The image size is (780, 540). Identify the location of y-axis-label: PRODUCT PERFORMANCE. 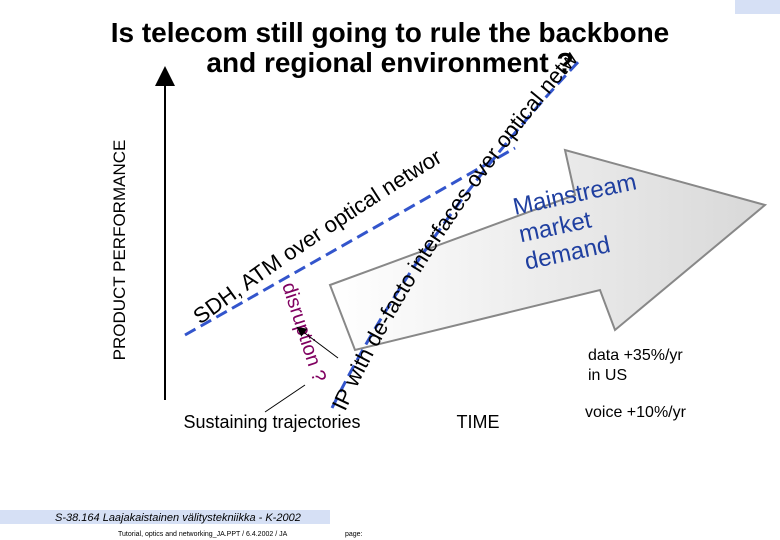
(119, 250).